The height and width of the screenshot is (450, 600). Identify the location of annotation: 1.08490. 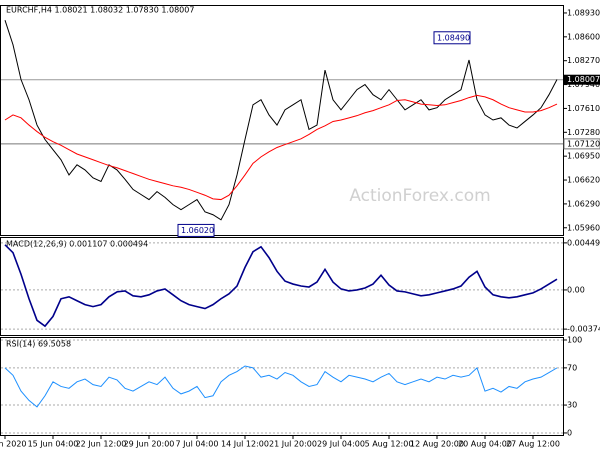
(453, 37).